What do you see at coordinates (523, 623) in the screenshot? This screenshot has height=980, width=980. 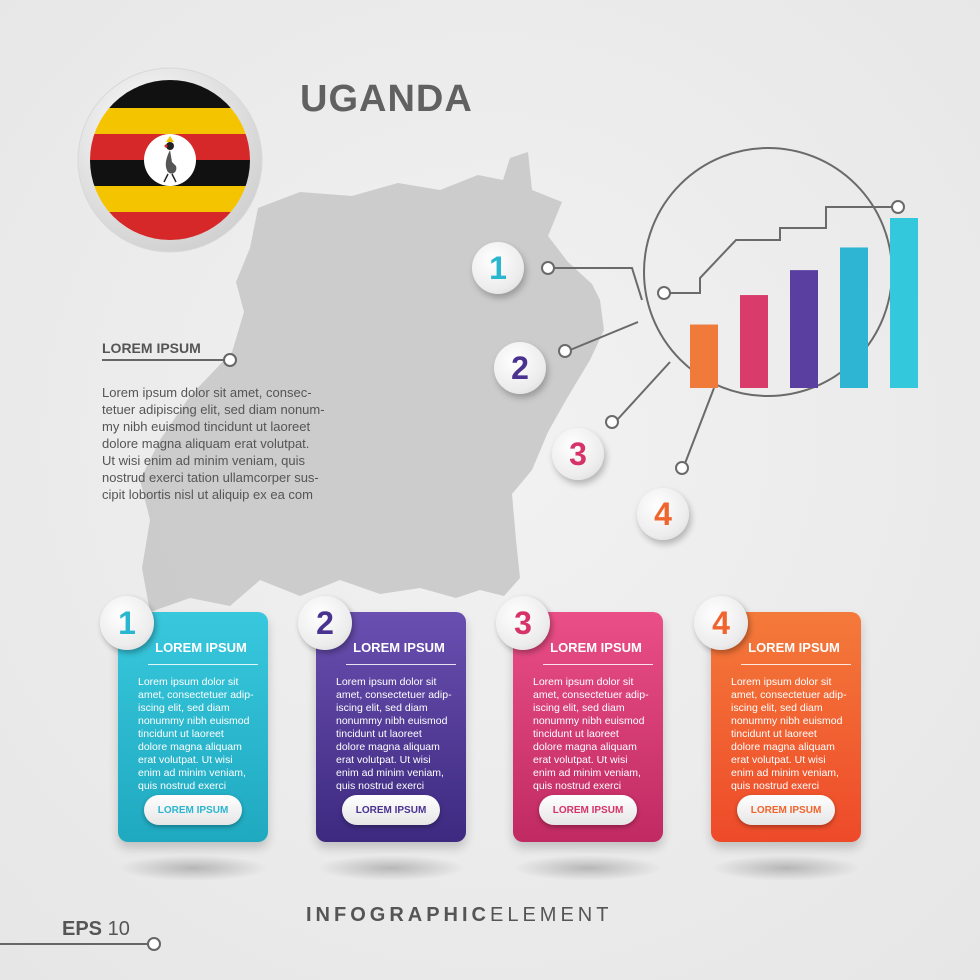 I see `card-3-number: 3` at bounding box center [523, 623].